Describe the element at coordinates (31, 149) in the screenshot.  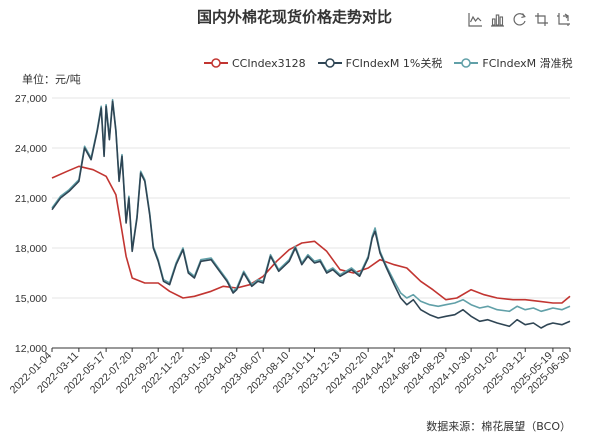
I see `y-tick-label: 24,000` at that location.